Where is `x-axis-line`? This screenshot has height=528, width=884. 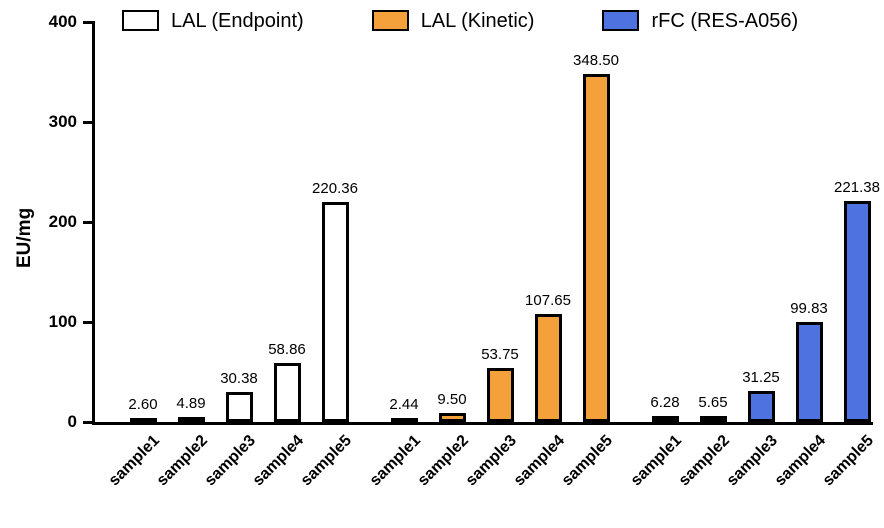
x-axis-line is located at coordinates (482, 423).